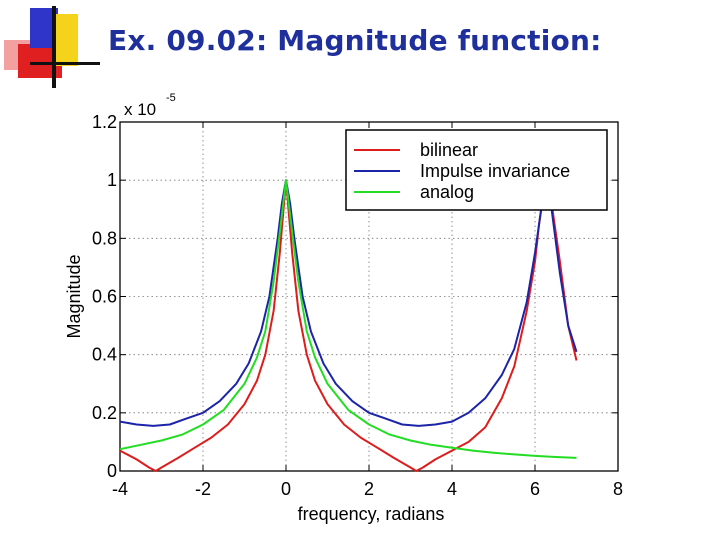  What do you see at coordinates (369, 489) in the screenshot?
I see `x-tick-label: 2` at bounding box center [369, 489].